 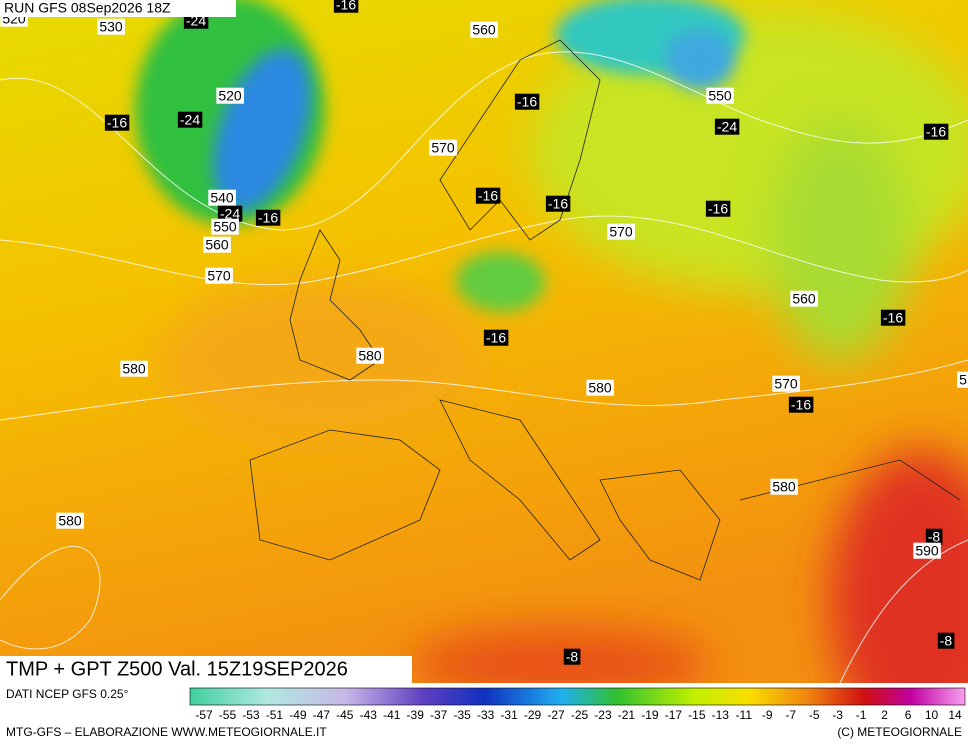 What do you see at coordinates (67, 694) in the screenshot?
I see `data-source: DATI NCEP GFS 0.25°` at bounding box center [67, 694].